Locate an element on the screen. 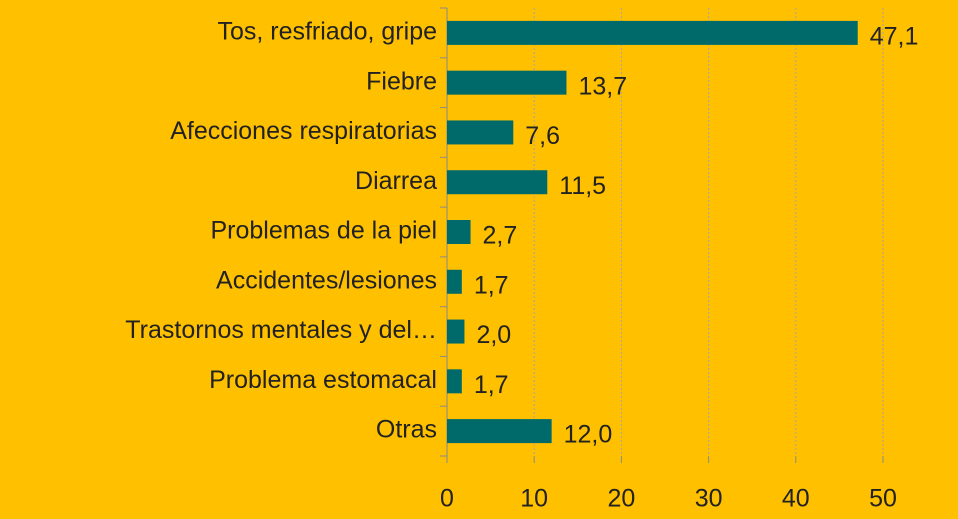 The image size is (958, 519). y-tick-label: Diarrea is located at coordinates (396, 181).